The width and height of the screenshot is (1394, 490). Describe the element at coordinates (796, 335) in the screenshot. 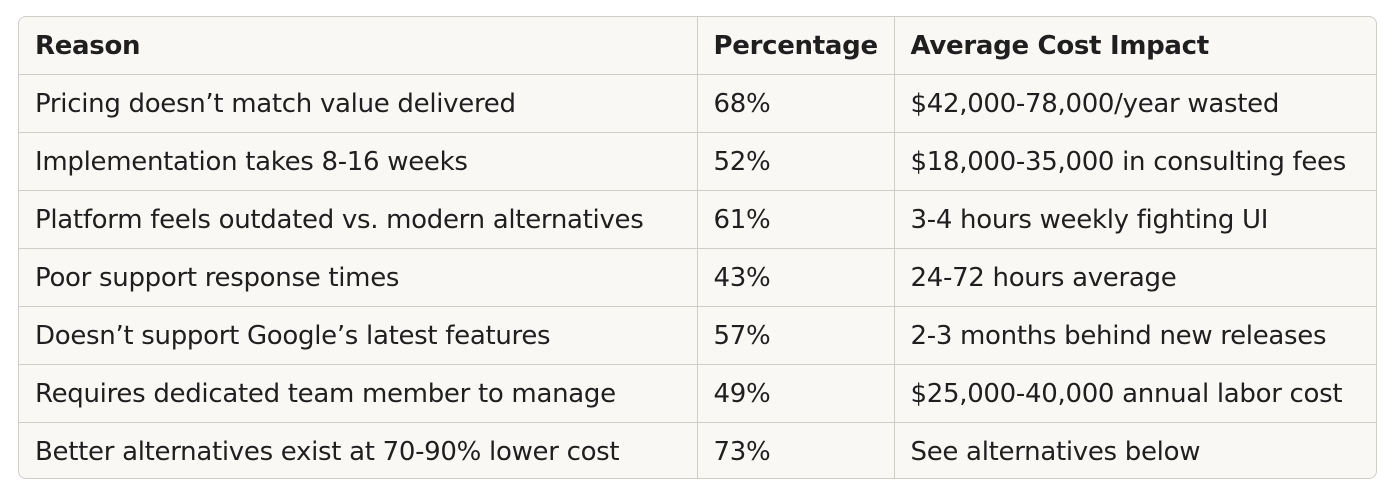

I see `percentage-cell: 57%` at that location.